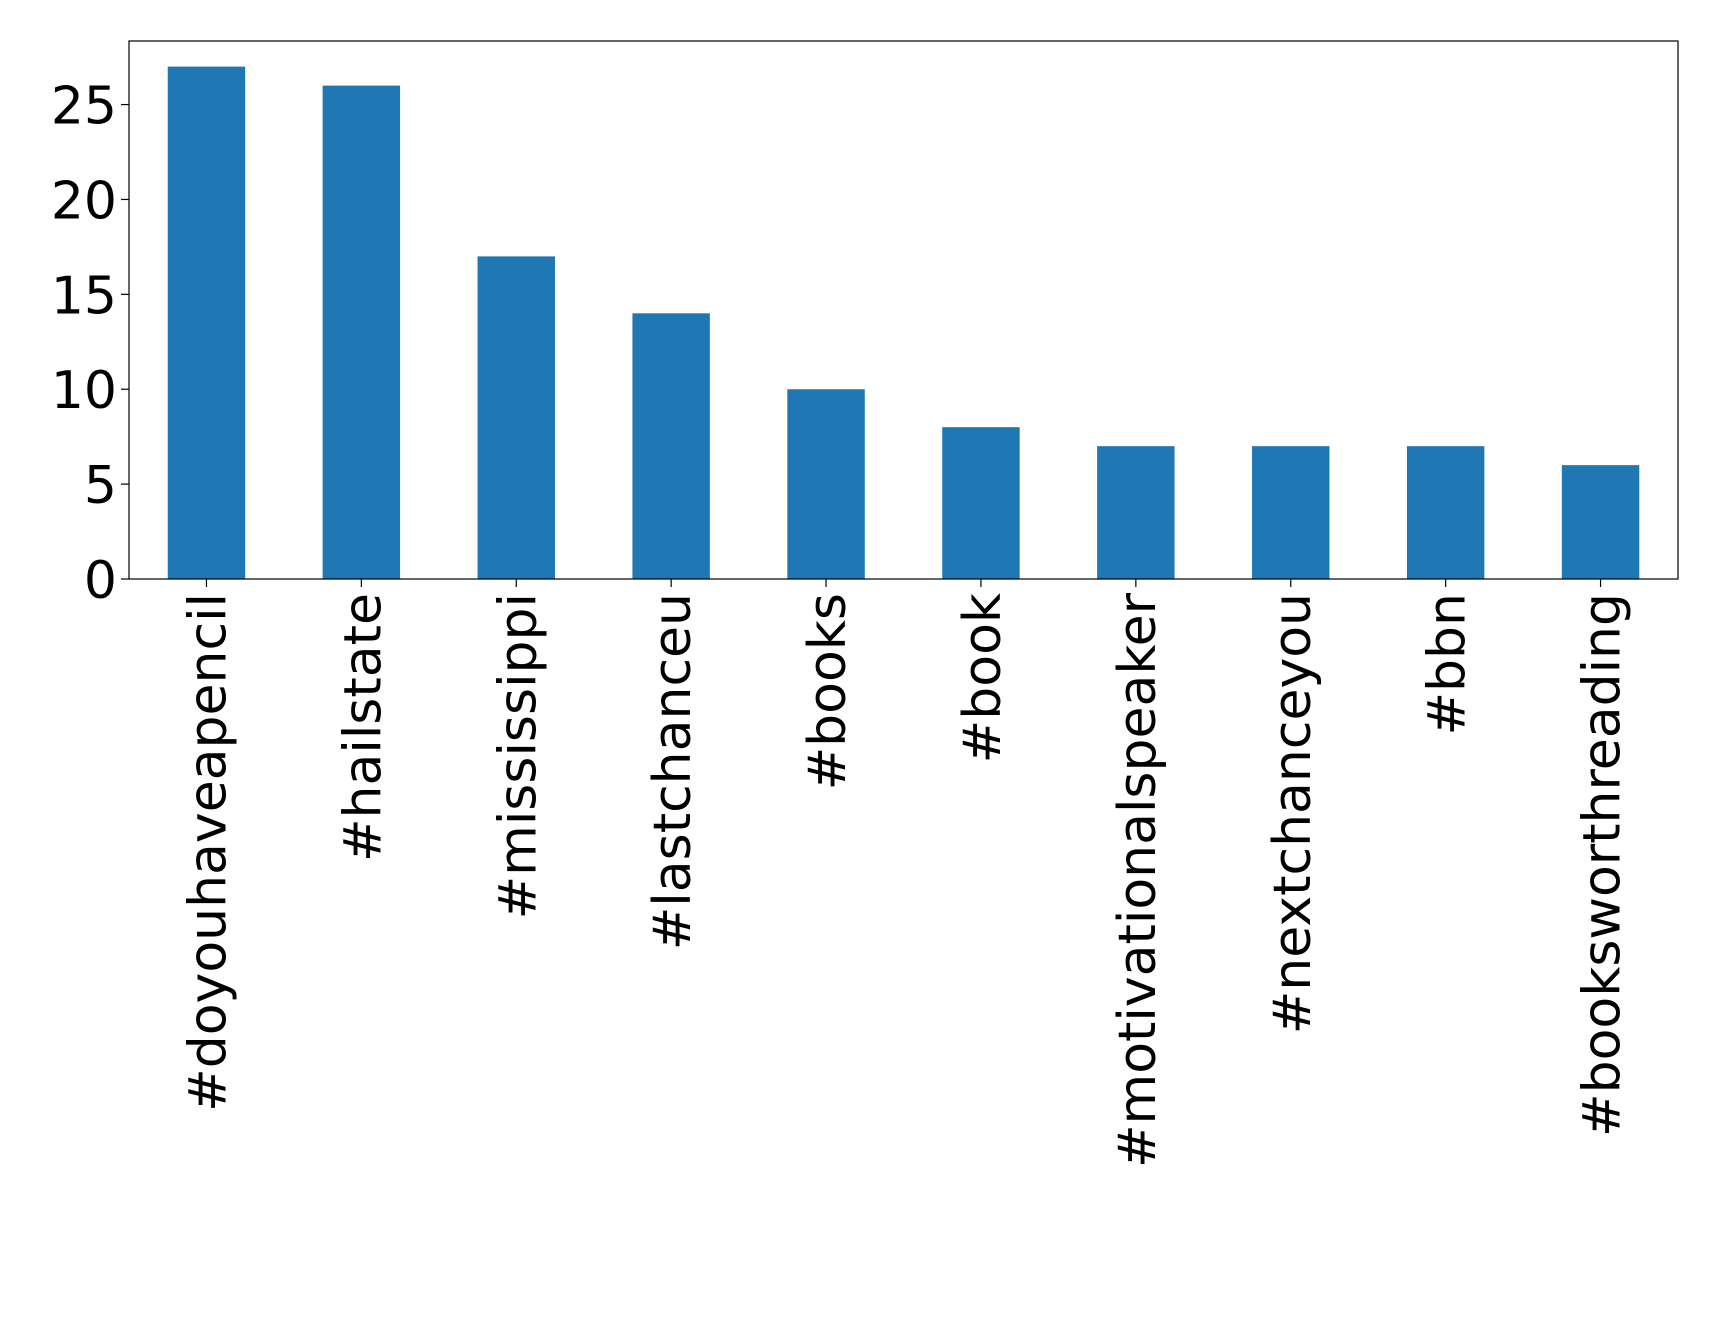 The height and width of the screenshot is (1319, 1719). What do you see at coordinates (1448, 664) in the screenshot?
I see `x-tick-label: #bbn` at bounding box center [1448, 664].